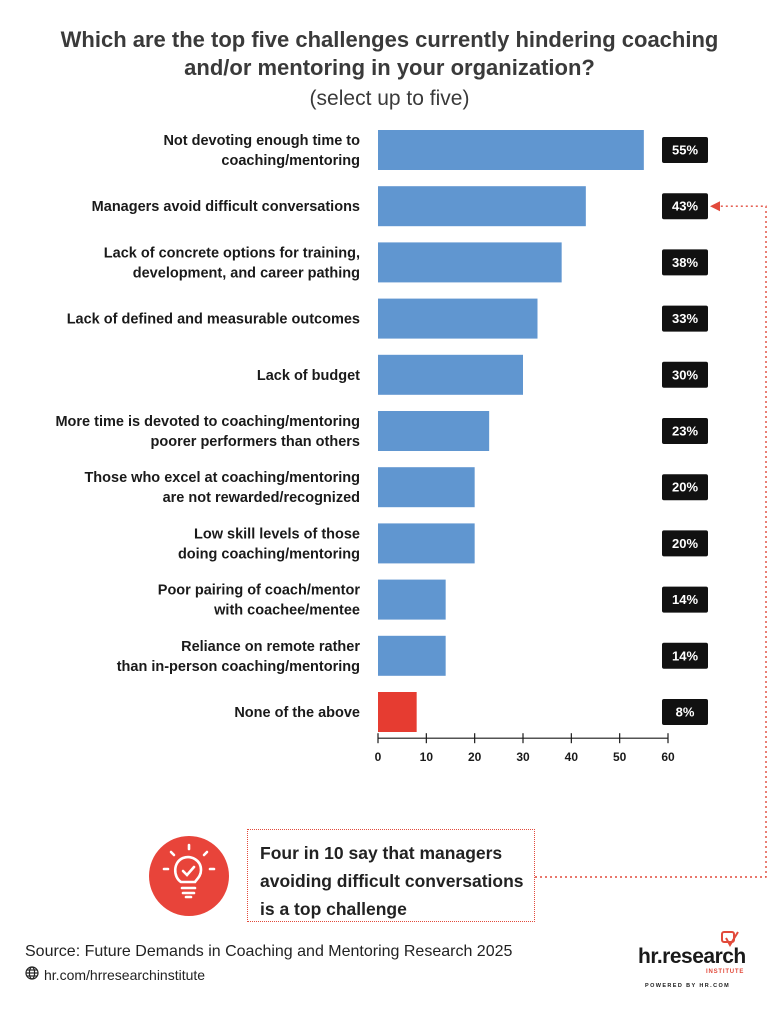  I want to click on x-tick-label: 0, so click(378, 757).